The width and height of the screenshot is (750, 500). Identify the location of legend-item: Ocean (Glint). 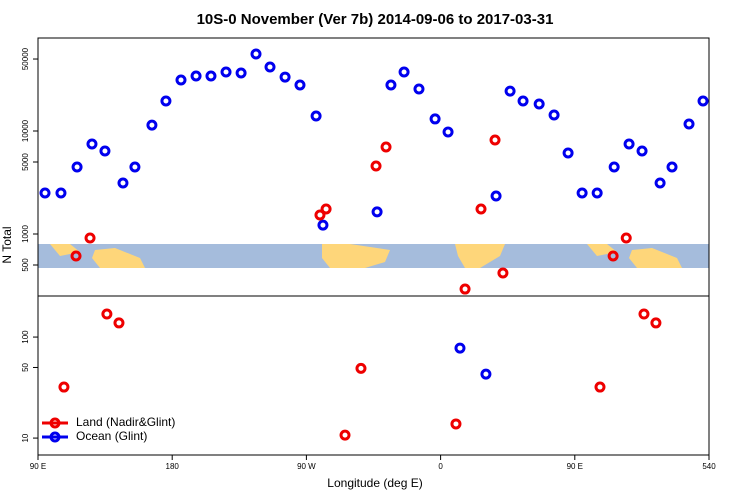
(94, 436).